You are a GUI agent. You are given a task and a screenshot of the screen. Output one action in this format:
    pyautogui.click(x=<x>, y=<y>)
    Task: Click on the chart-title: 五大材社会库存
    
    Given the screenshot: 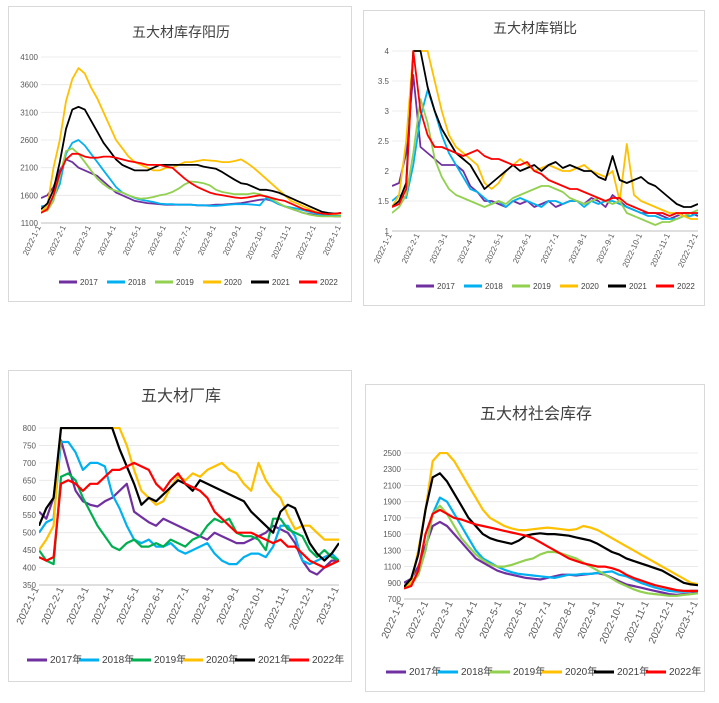 What is the action you would take?
    pyautogui.click(x=536, y=413)
    